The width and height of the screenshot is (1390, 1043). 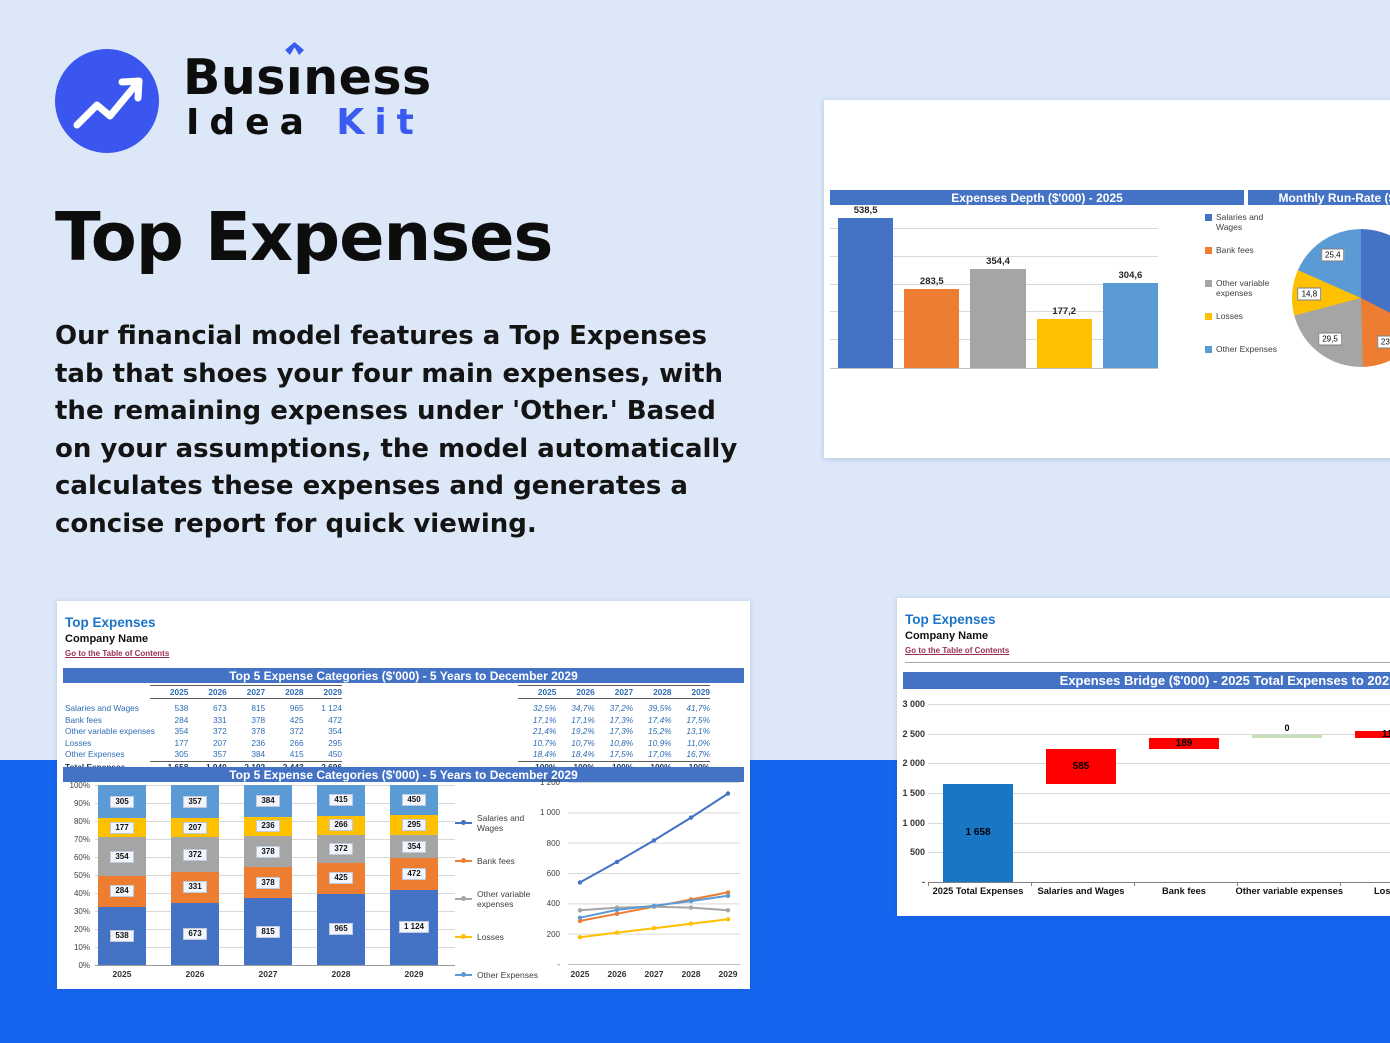 I want to click on y-tick-label: 0%, so click(x=84, y=965).